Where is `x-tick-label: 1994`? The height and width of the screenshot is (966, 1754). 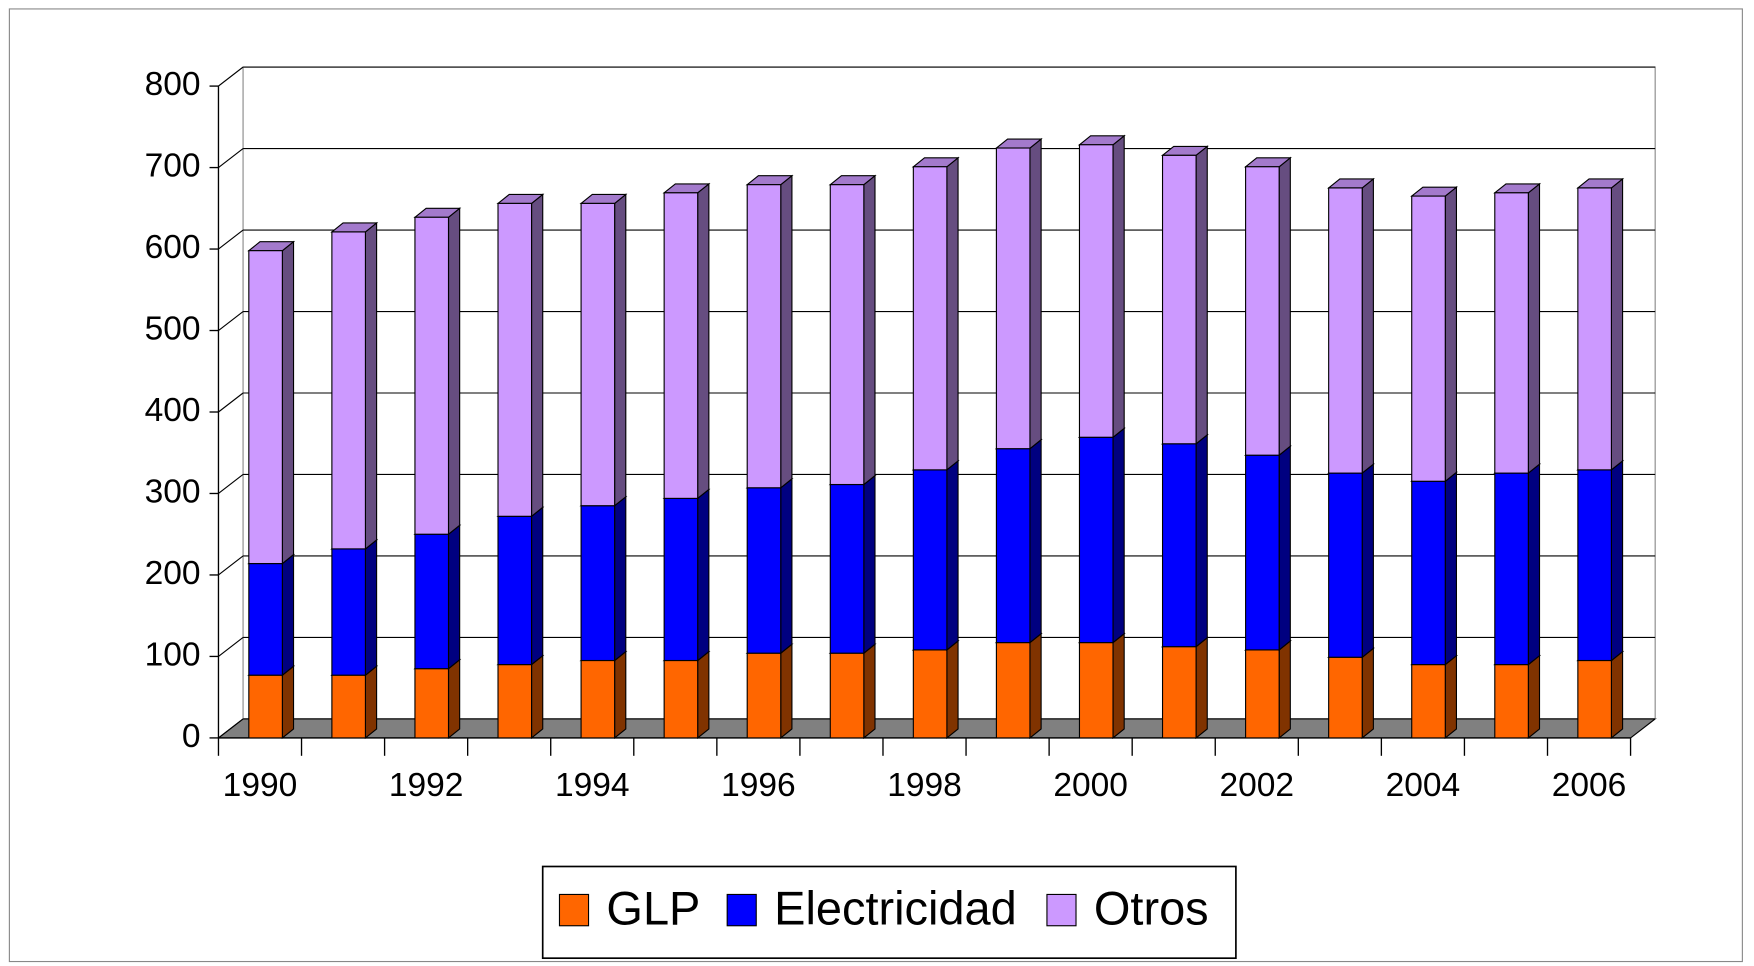 x-tick-label: 1994 is located at coordinates (592, 785).